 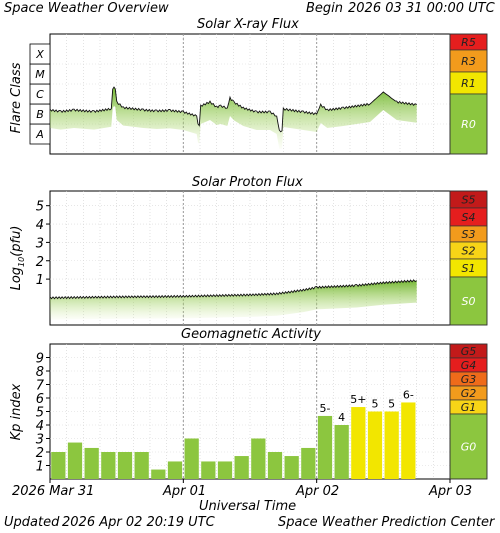 I want to click on kp-y-tick-label: 8, so click(x=40, y=372).